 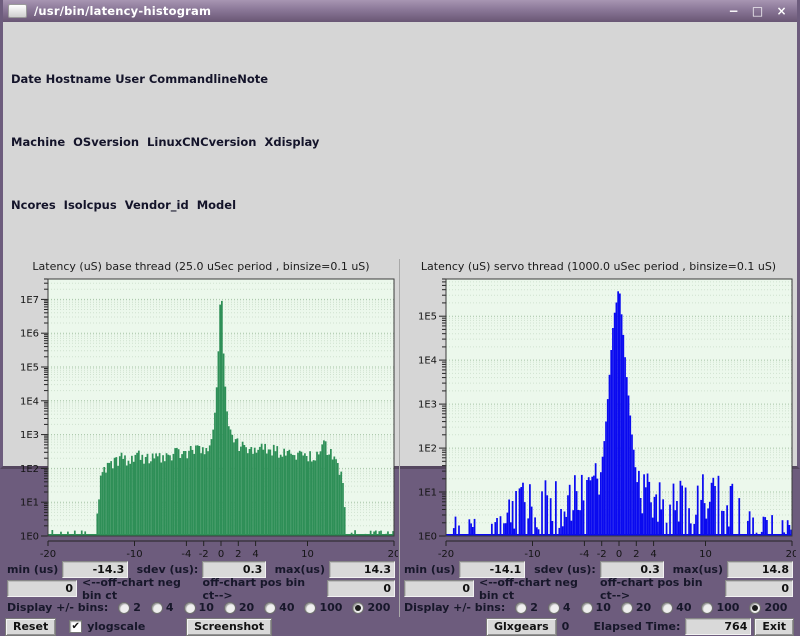 I want to click on base-bins-radiogroup: 2 4 10 20 40 100 200, so click(x=254, y=607).